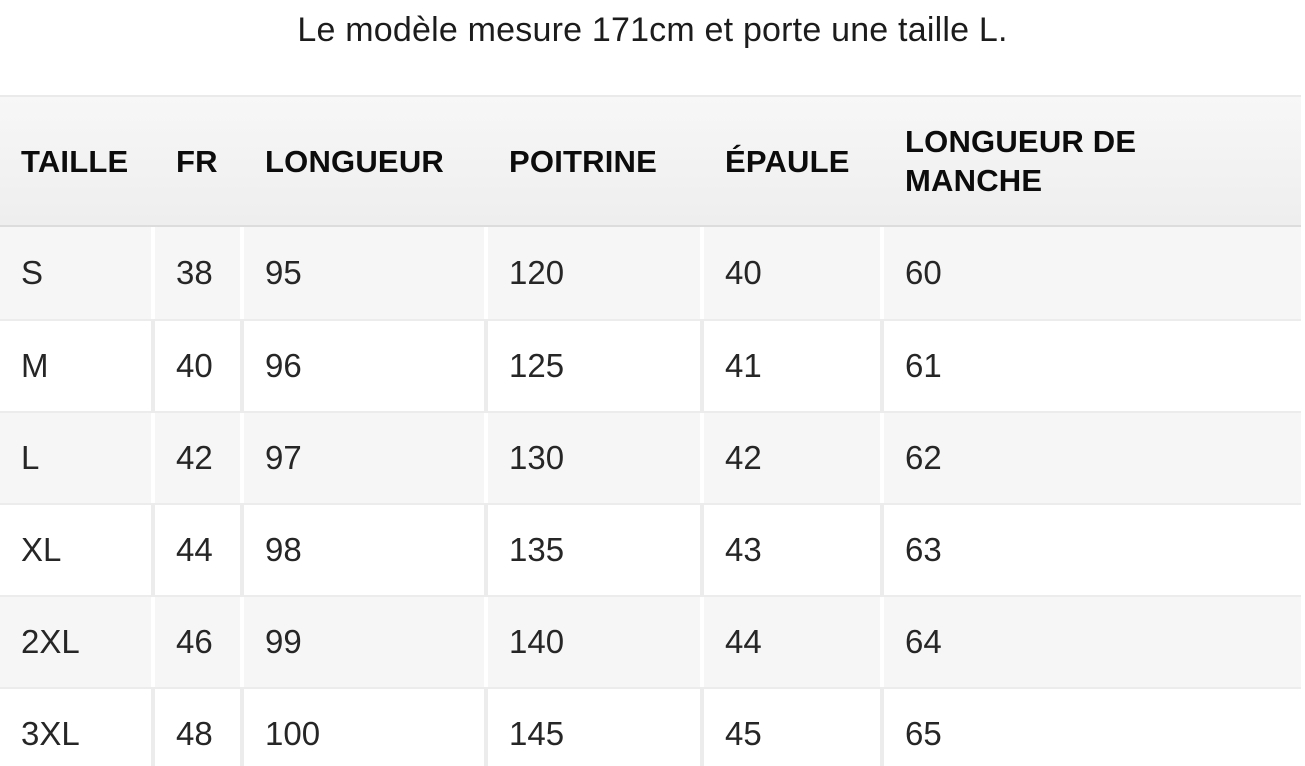  Describe the element at coordinates (923, 641) in the screenshot. I see `table-cell-value: 64` at that location.